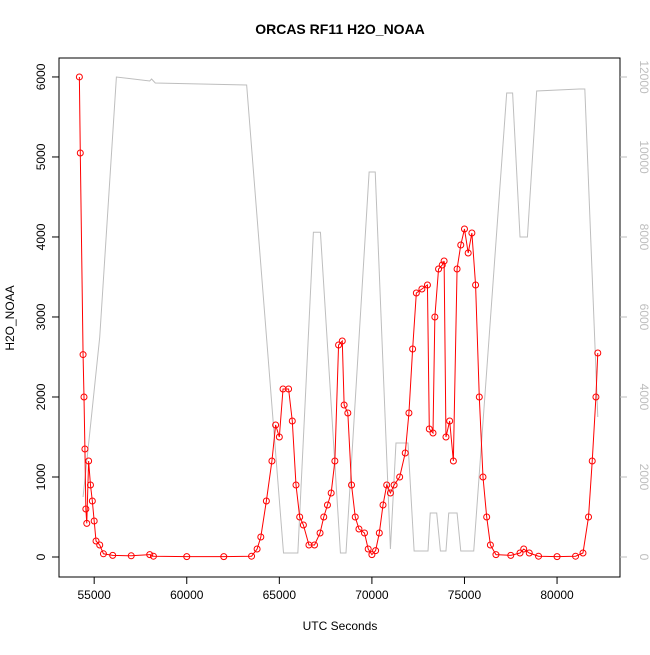  I want to click on y-tick-label: 4000, so click(41, 236).